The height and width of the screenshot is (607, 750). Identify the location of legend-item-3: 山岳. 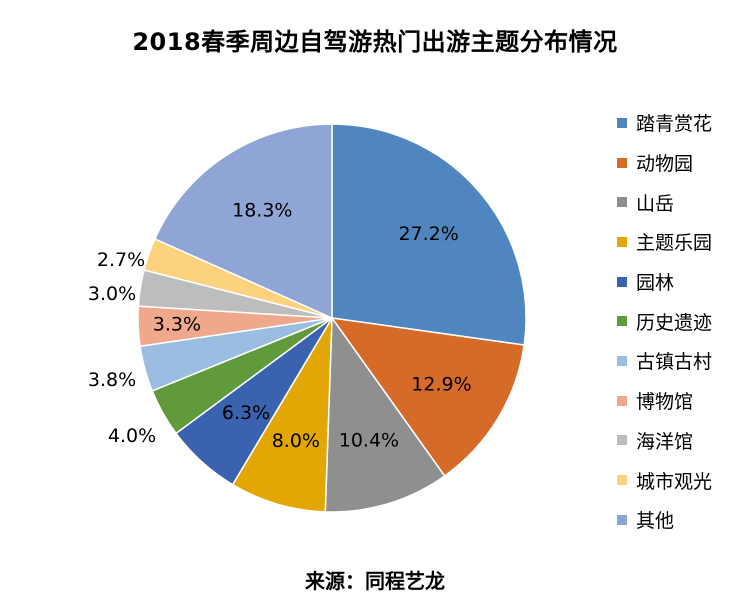
(682, 202).